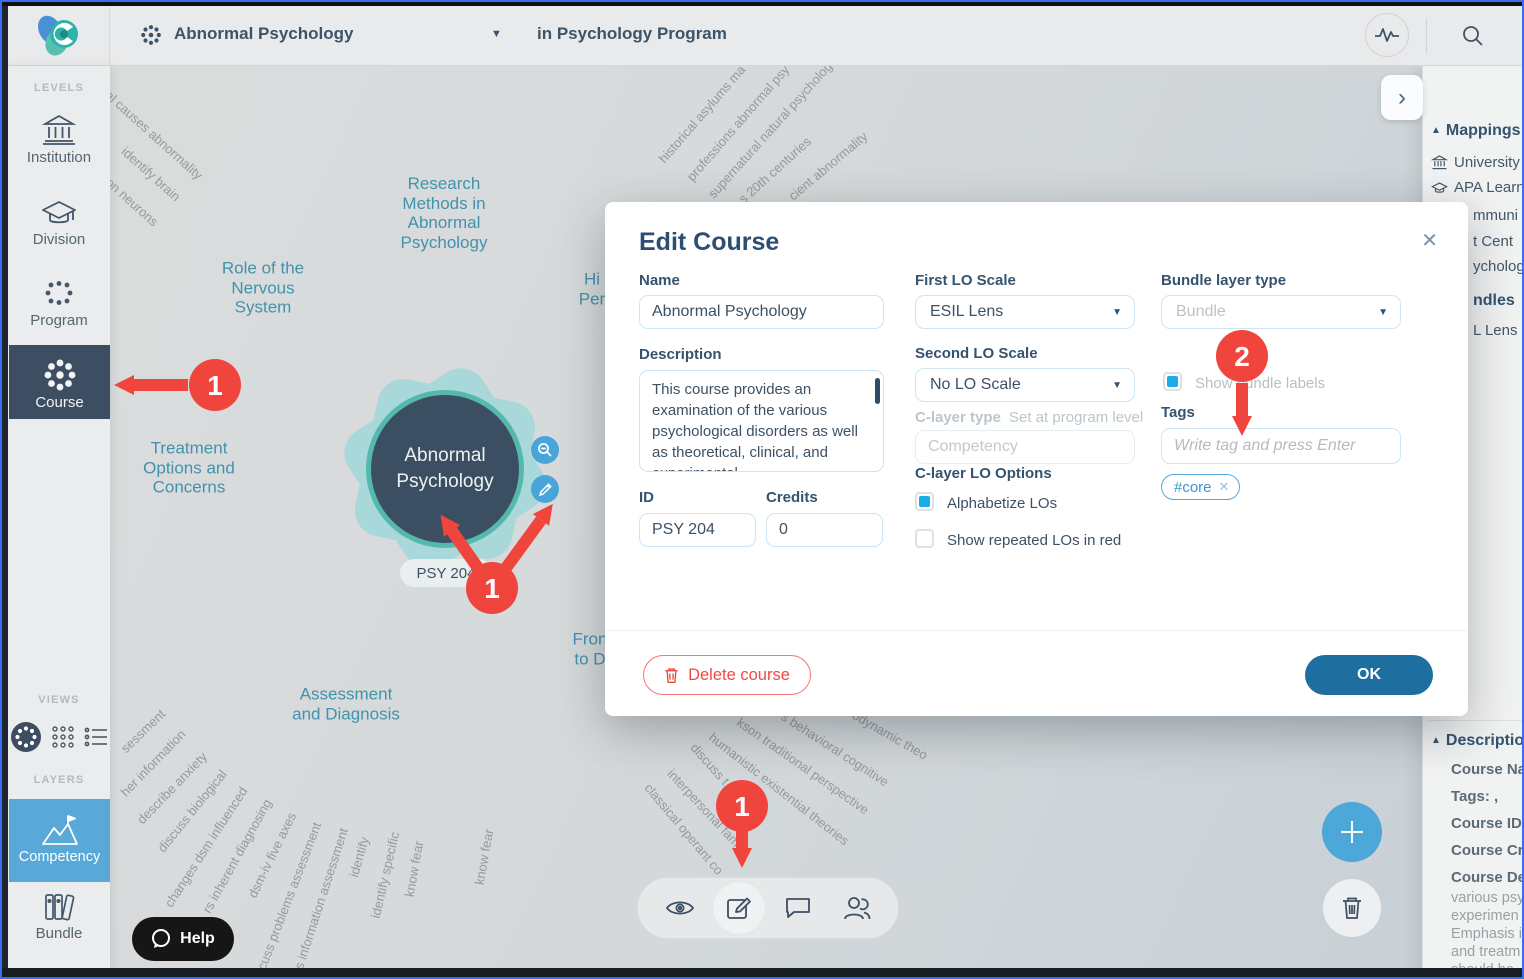 This screenshot has height=979, width=1524. Describe the element at coordinates (1201, 487) in the screenshot. I see `tag-chip: #core ✕` at that location.